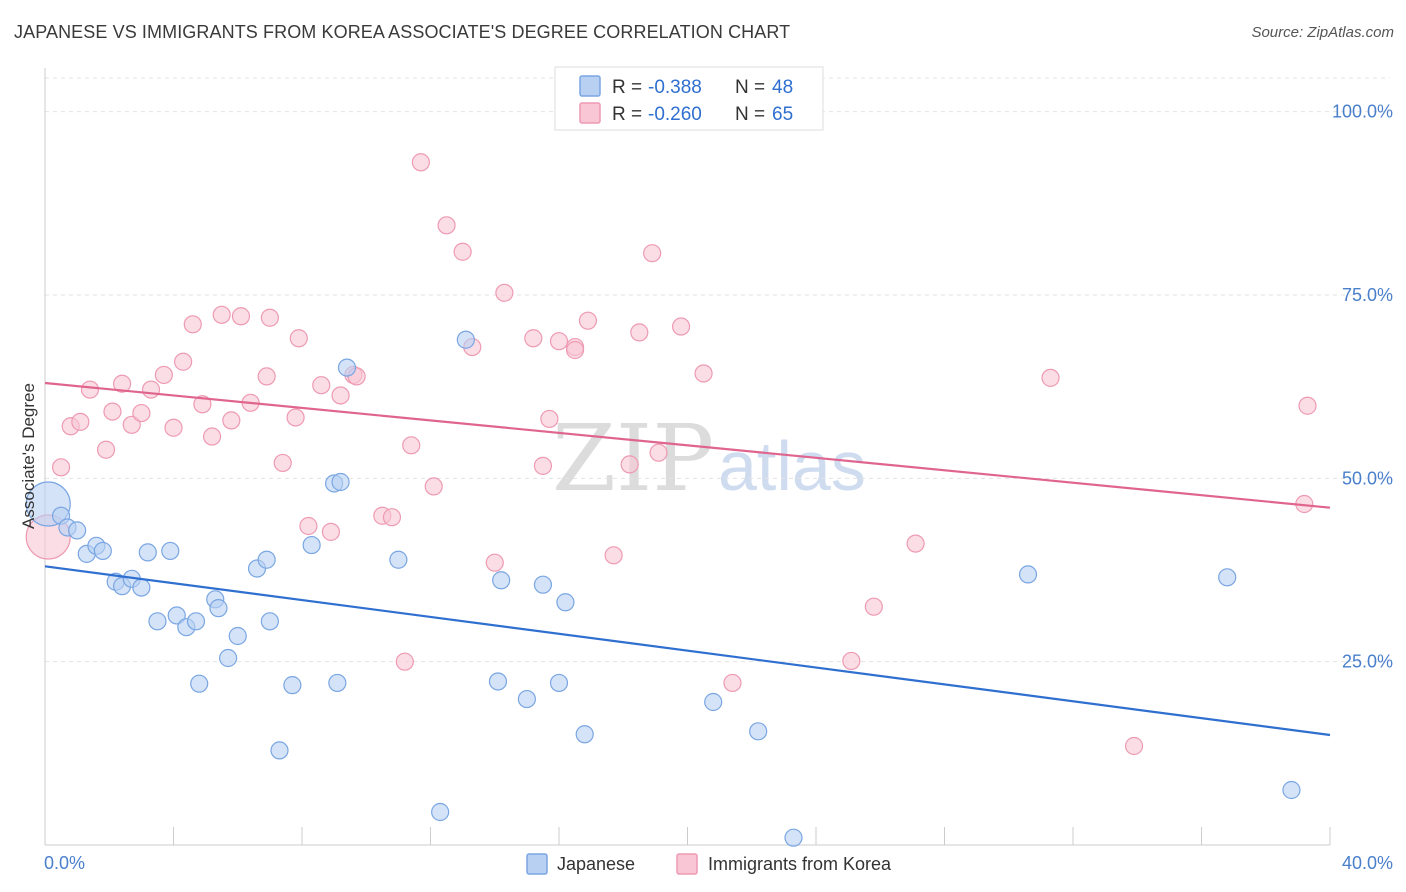 The image size is (1406, 892). I want to click on legend-swatch-japanese, so click(590, 86).